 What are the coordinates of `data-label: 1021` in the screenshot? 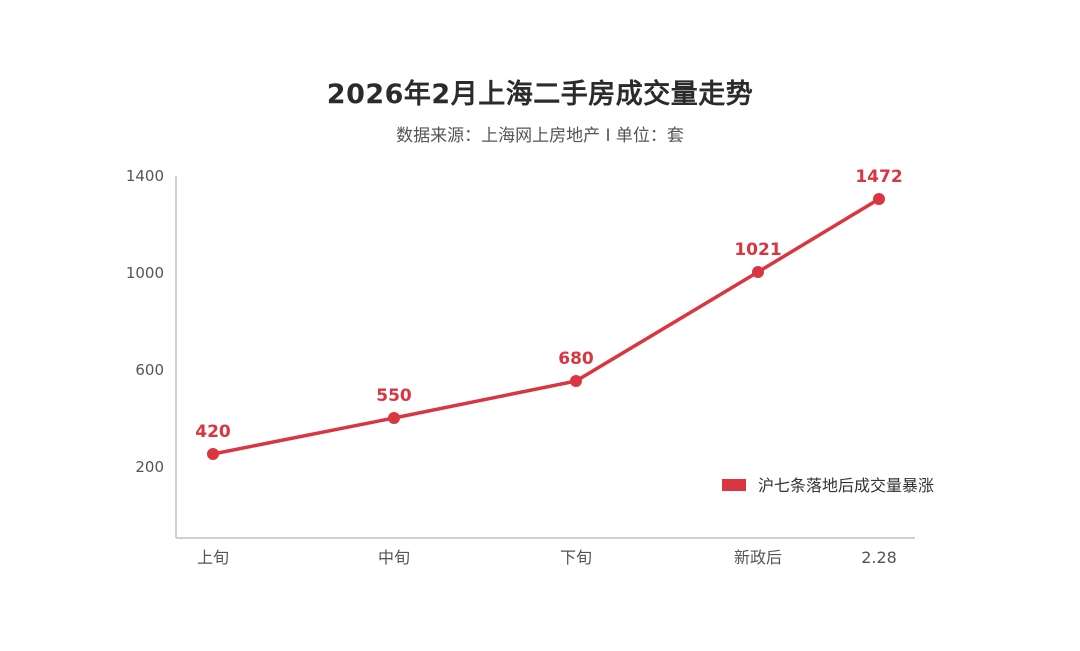 It's located at (757, 250).